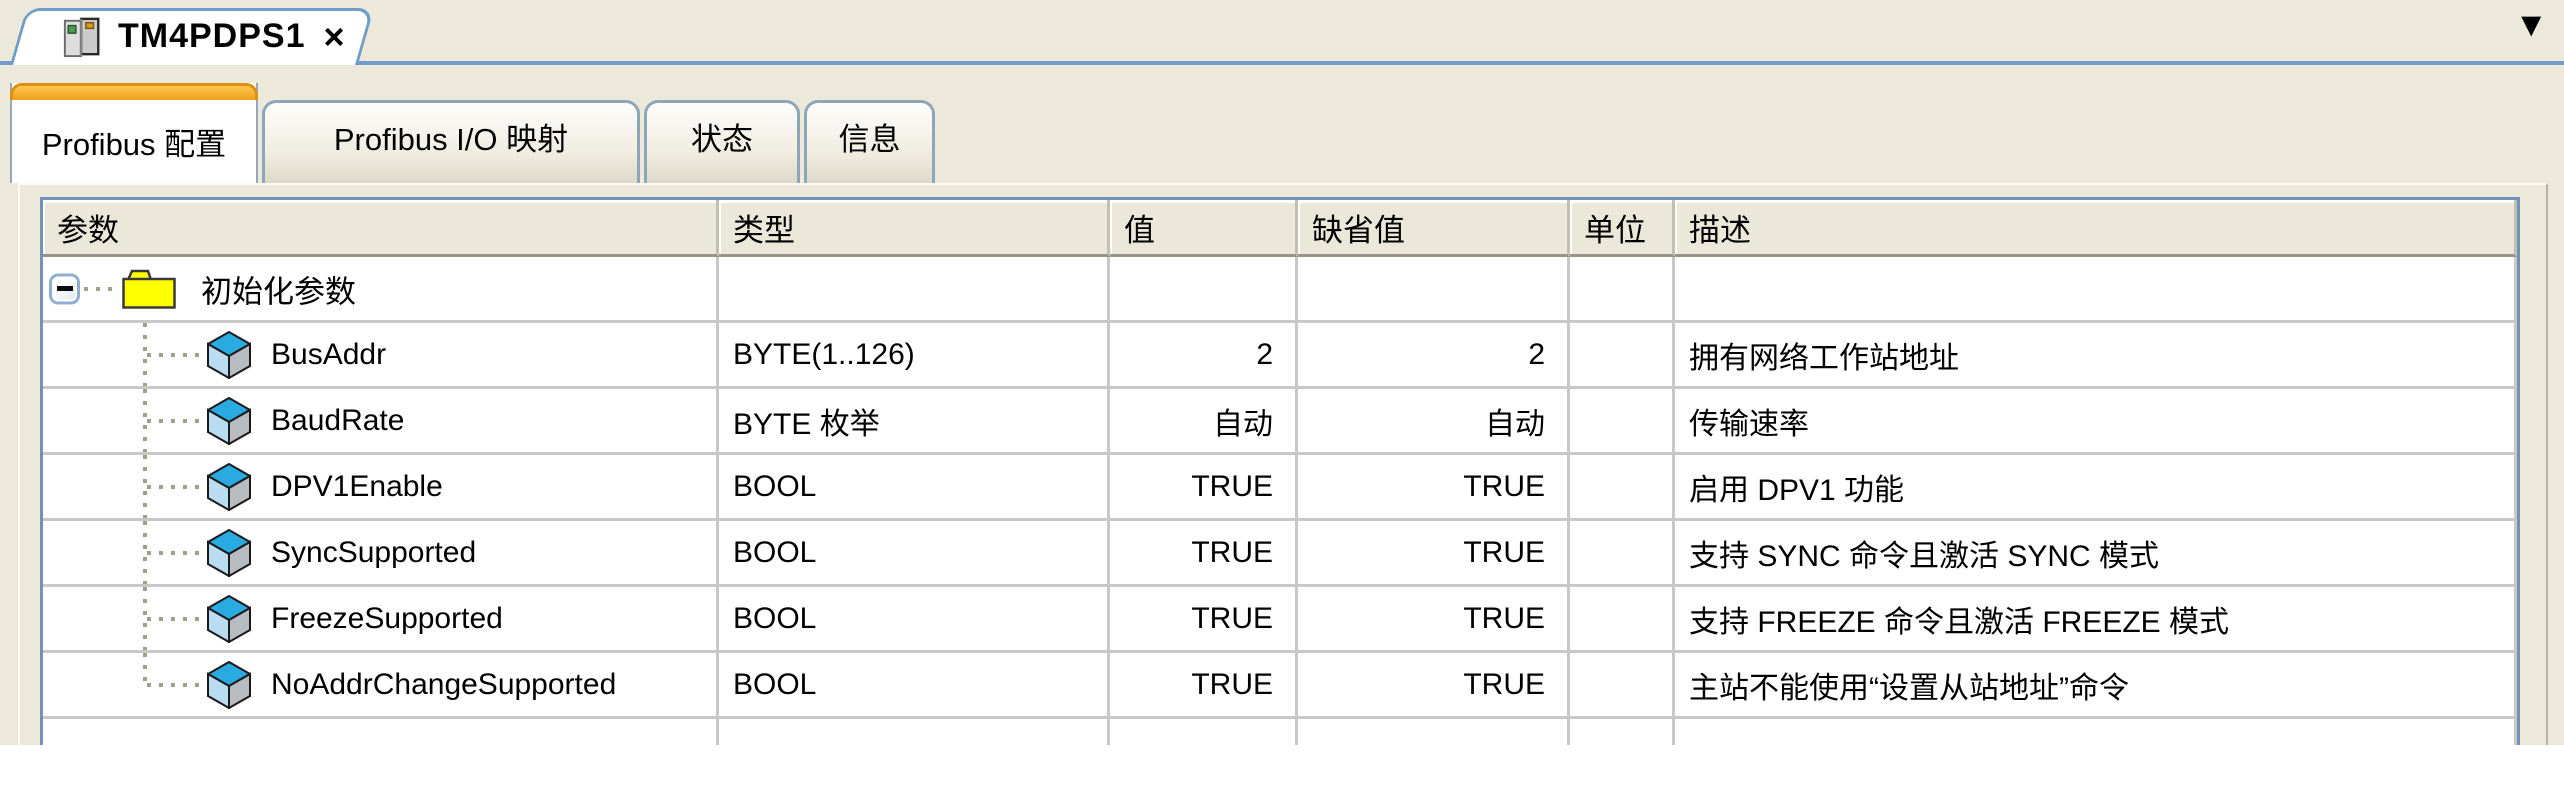  What do you see at coordinates (722, 141) in the screenshot?
I see `tab-status: 状态` at bounding box center [722, 141].